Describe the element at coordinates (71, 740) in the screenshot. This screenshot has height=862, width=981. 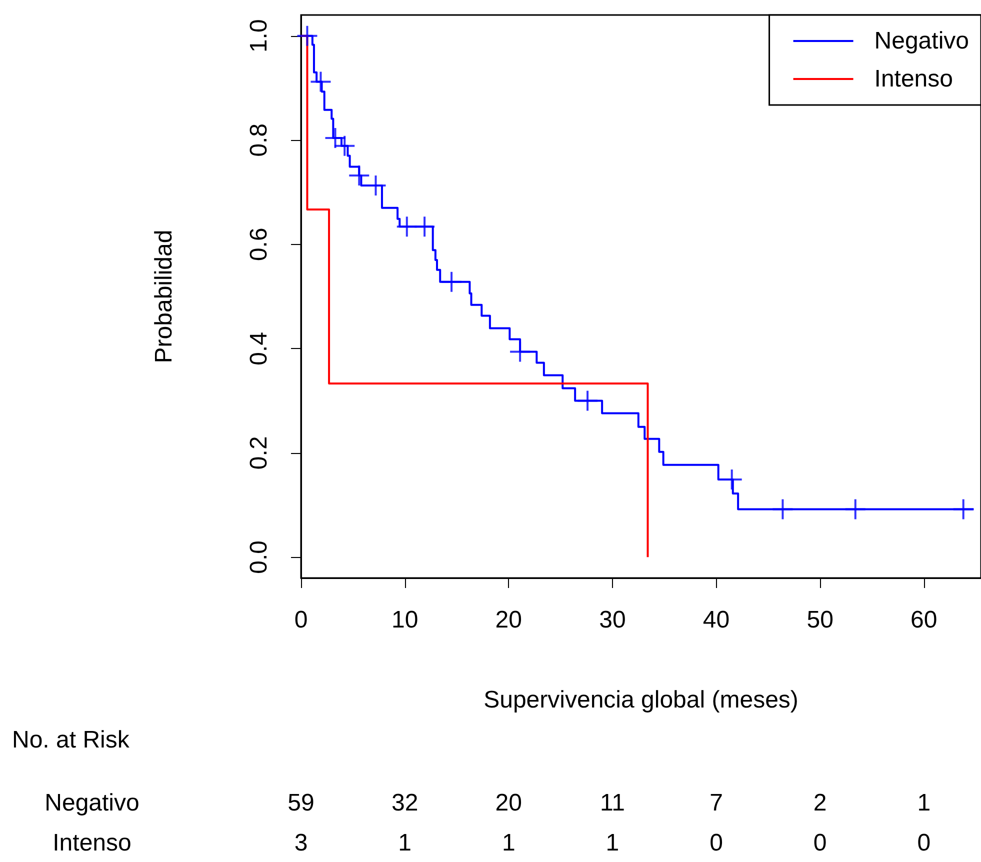
I see `text: No. at Risk` at that location.